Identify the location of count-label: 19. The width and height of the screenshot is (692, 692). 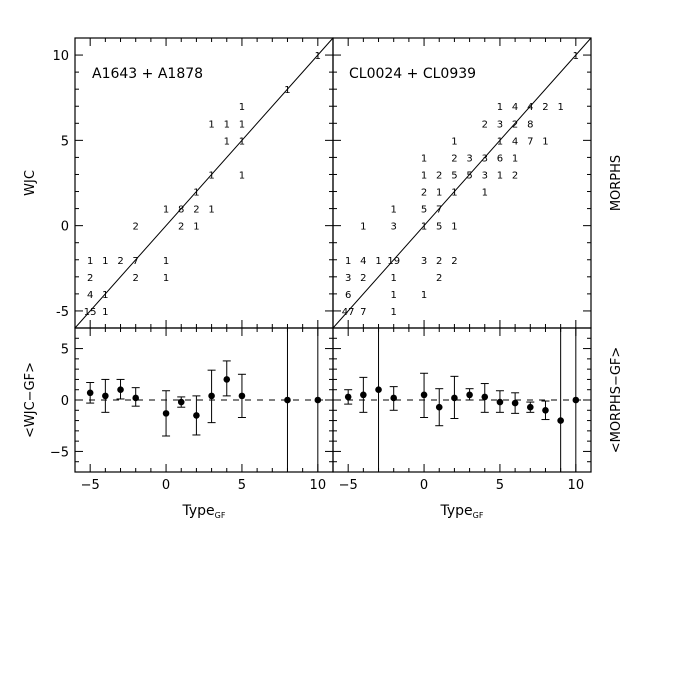
(393, 261).